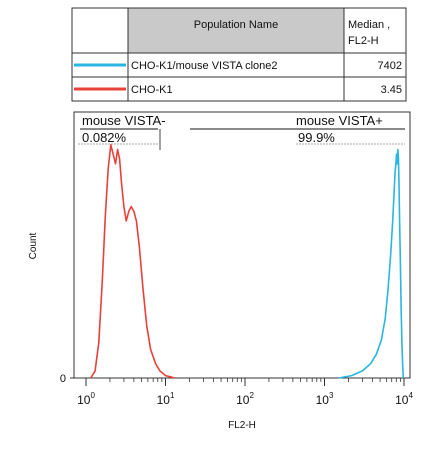 The height and width of the screenshot is (450, 430). I want to click on gate-positive-percent: 99.9%, so click(316, 137).